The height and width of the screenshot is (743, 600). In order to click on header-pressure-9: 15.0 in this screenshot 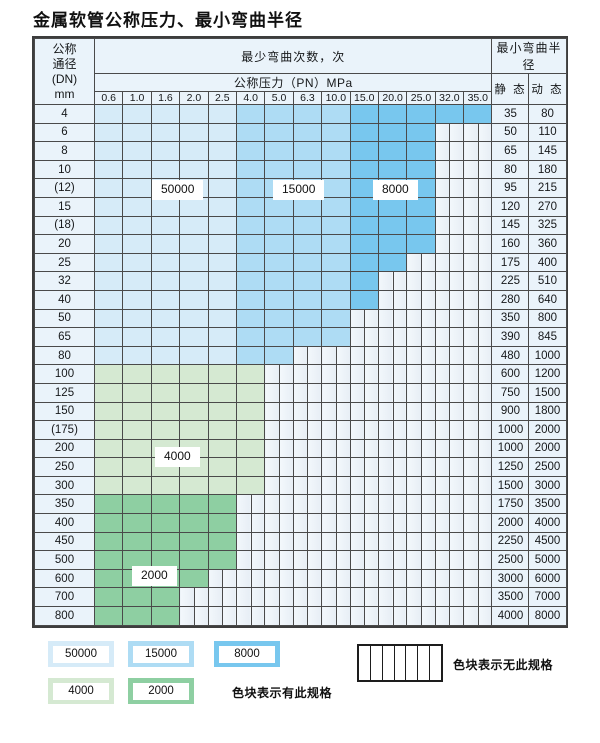, I will do `click(364, 98)`.